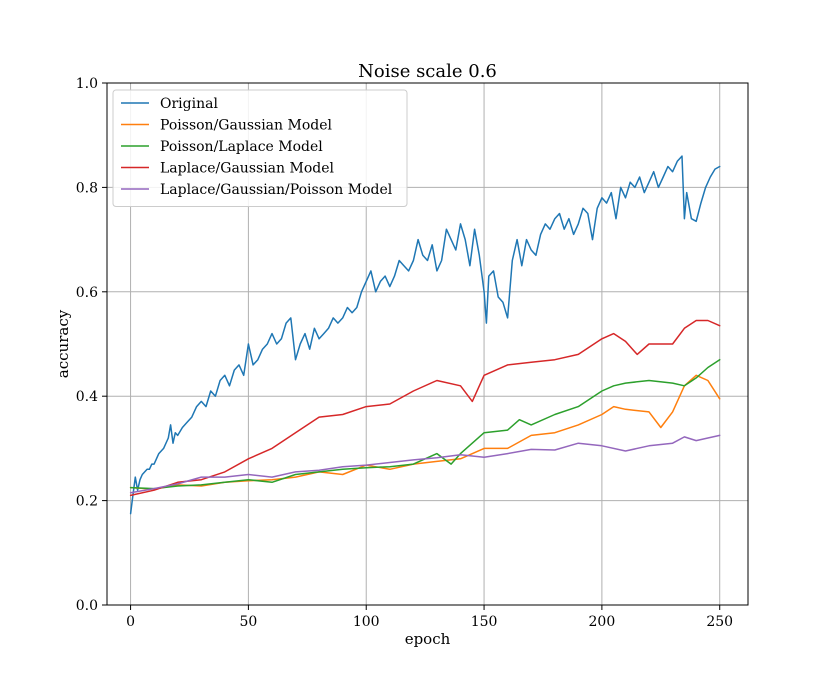  Describe the element at coordinates (366, 622) in the screenshot. I see `x-tick-label: 100` at that location.